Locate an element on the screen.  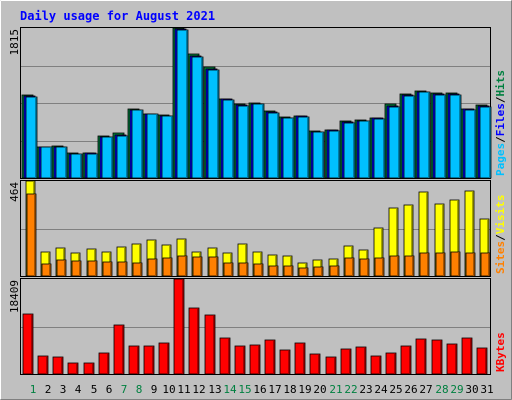
bar-kbytes-day-15-shade is located at coordinates (244, 360).